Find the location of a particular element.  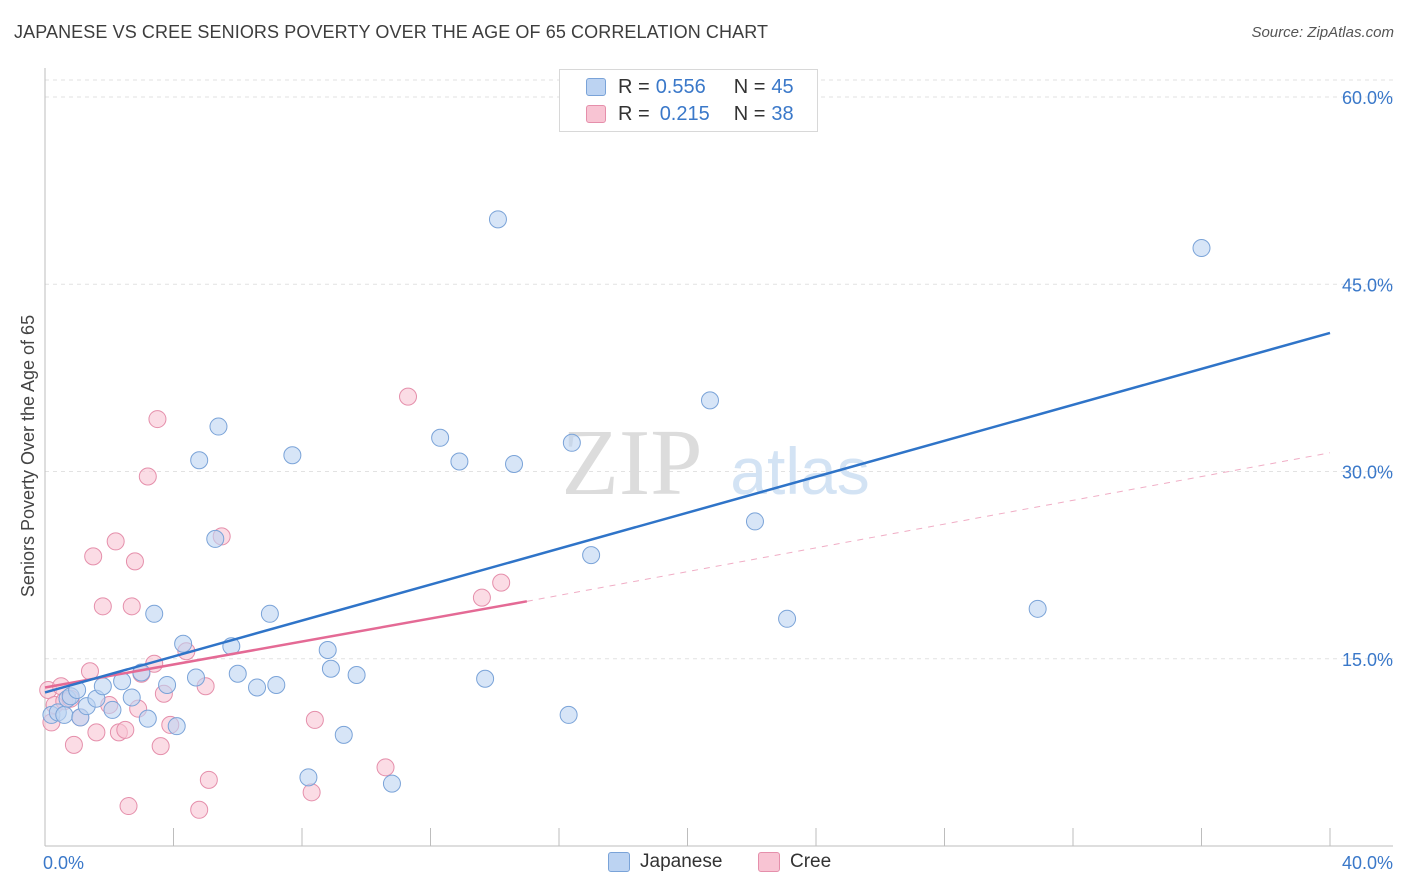

watermark: ZIP atlas is located at coordinates (716, 463).